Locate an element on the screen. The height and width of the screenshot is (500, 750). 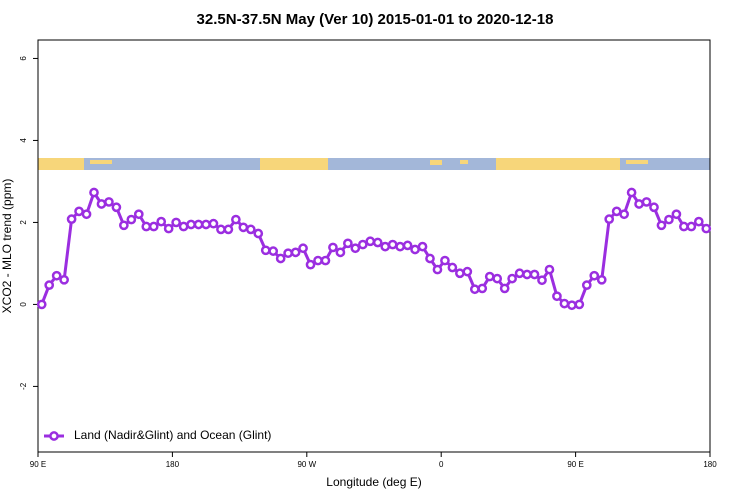
y-tick-label: 2 is located at coordinates (23, 222).